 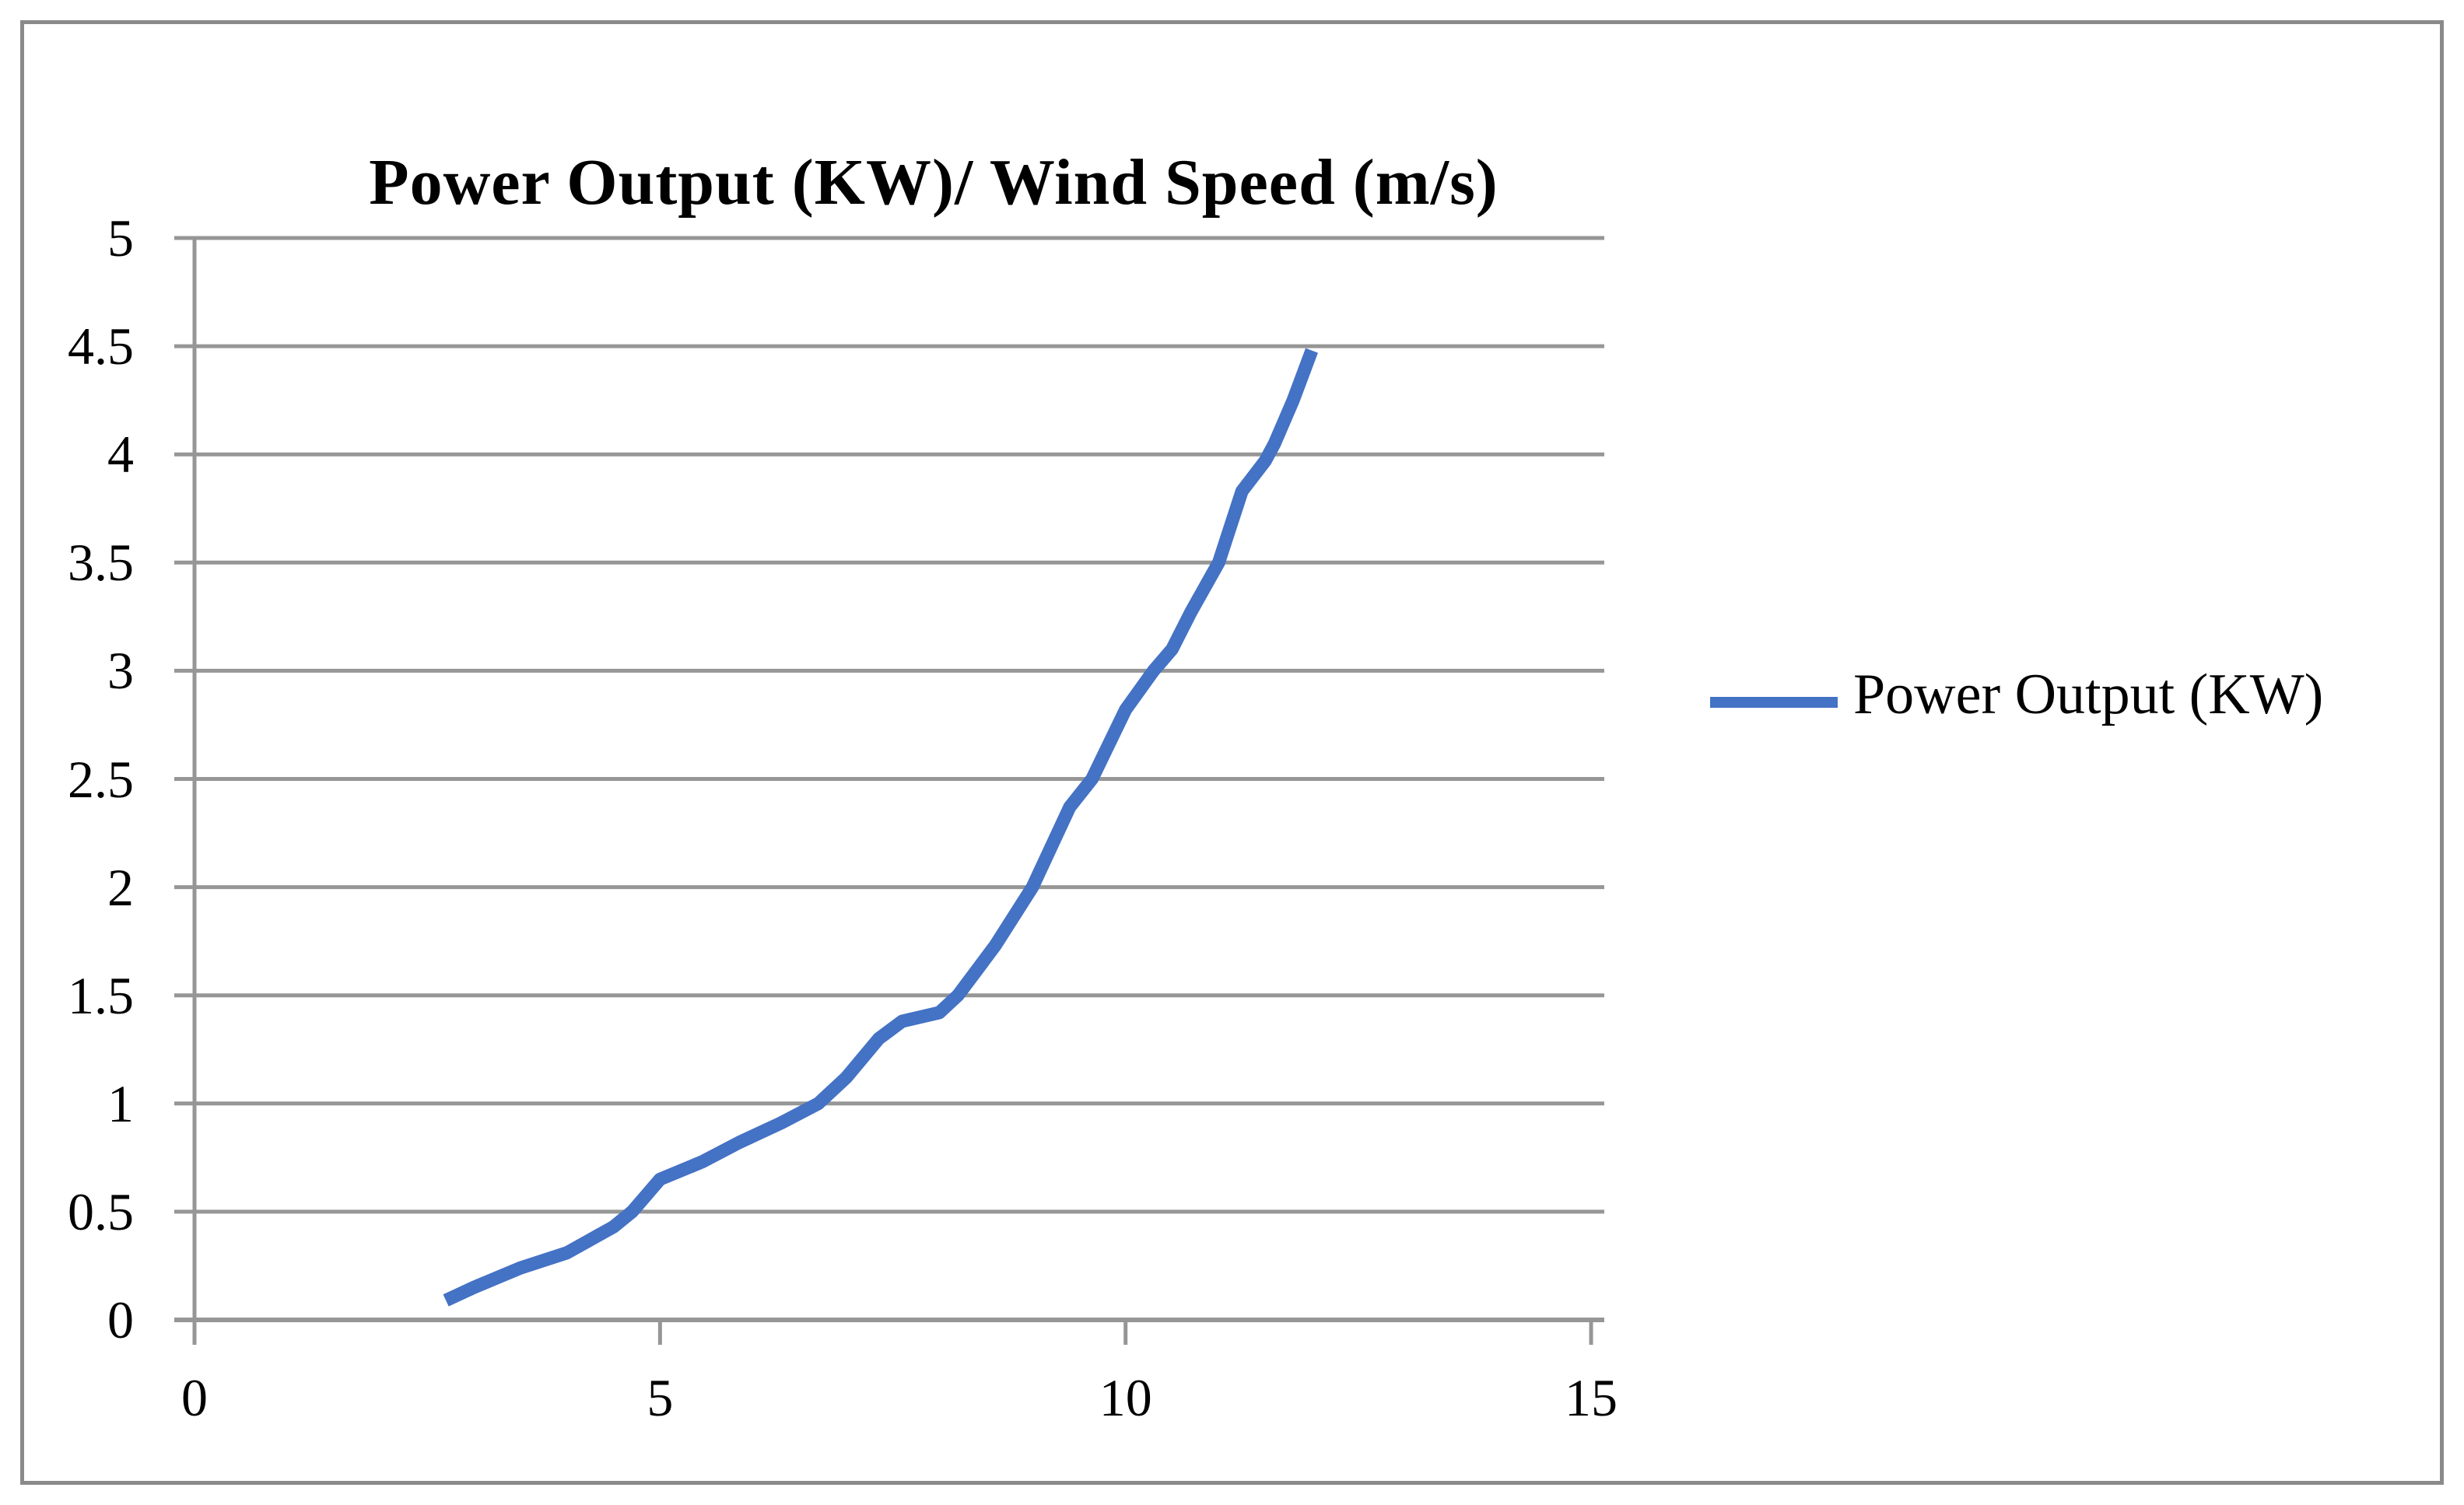 I want to click on y-tick-label: 3.5, so click(x=101, y=563).